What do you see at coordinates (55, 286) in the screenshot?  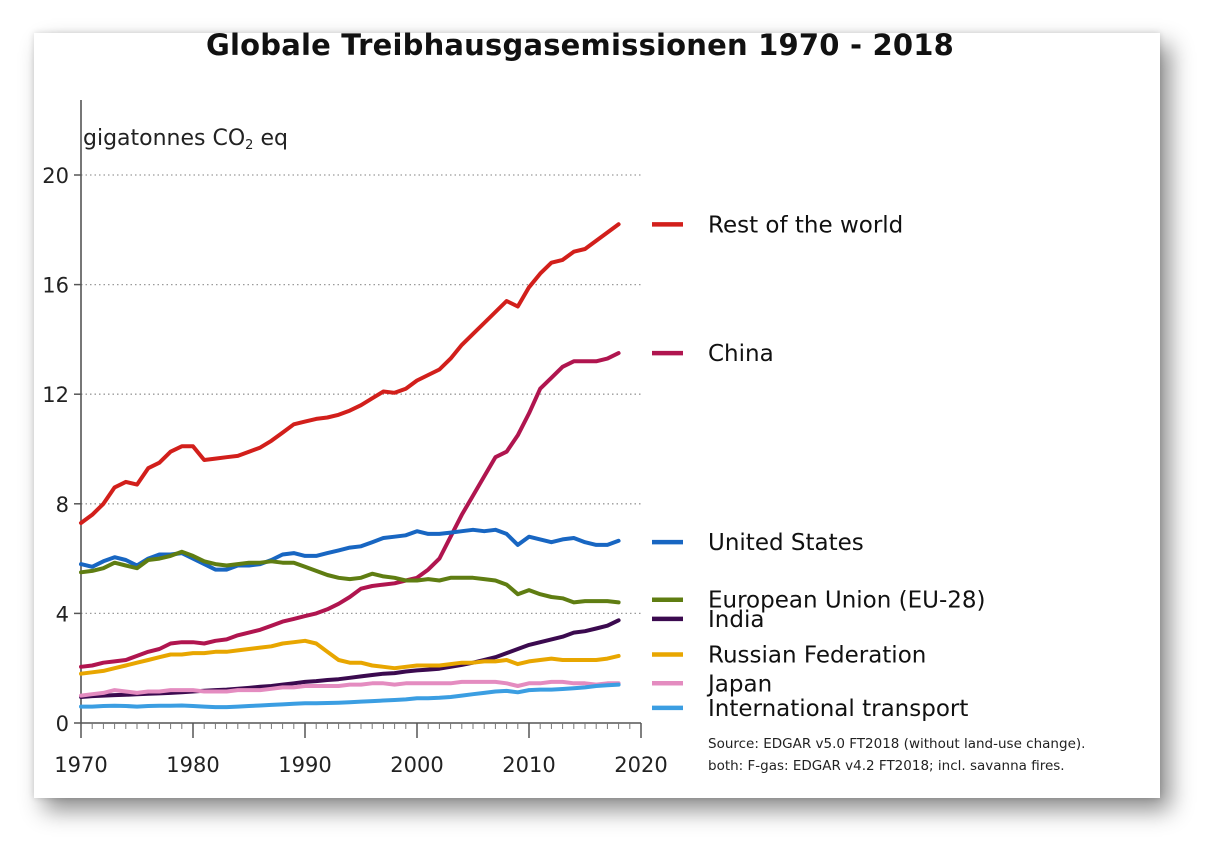 I see `y-tick-label: 16` at bounding box center [55, 286].